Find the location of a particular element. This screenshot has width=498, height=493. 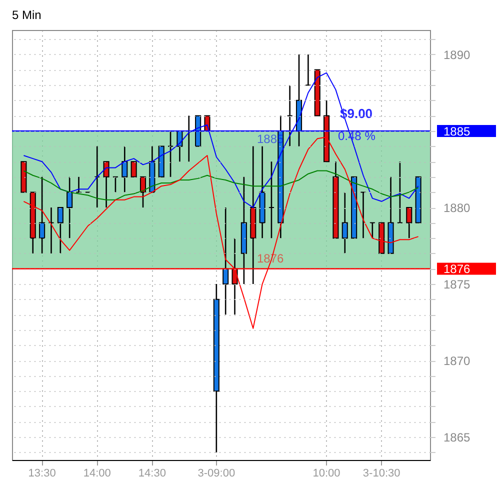

y-tick-label: 1880 is located at coordinates (457, 208).